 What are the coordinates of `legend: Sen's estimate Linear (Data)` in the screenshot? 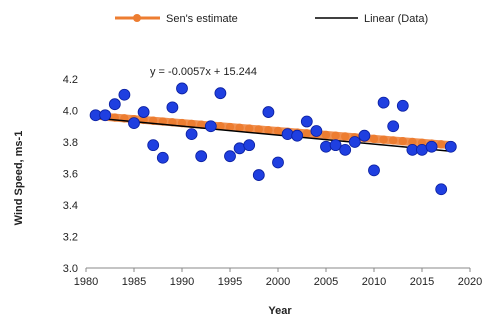 It's located at (271, 19).